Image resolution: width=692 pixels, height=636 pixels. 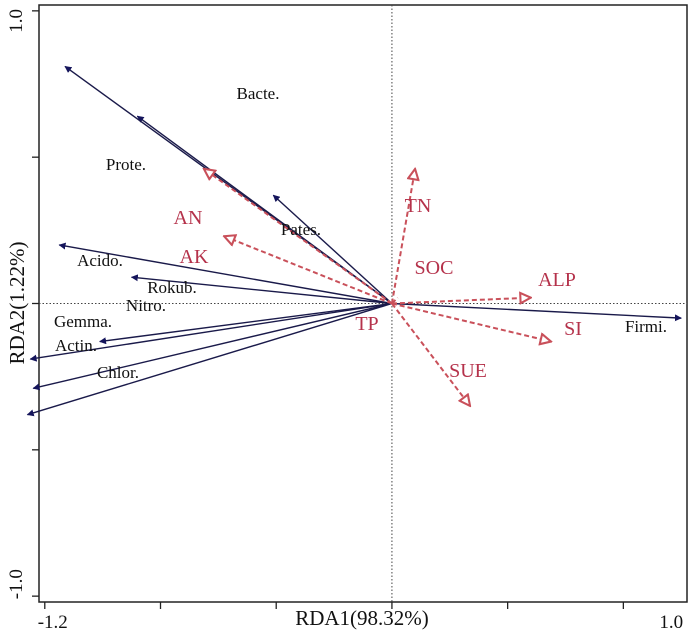 What do you see at coordinates (17, 302) in the screenshot?
I see `y-axis-title: RDA2(1.22%)` at bounding box center [17, 302].